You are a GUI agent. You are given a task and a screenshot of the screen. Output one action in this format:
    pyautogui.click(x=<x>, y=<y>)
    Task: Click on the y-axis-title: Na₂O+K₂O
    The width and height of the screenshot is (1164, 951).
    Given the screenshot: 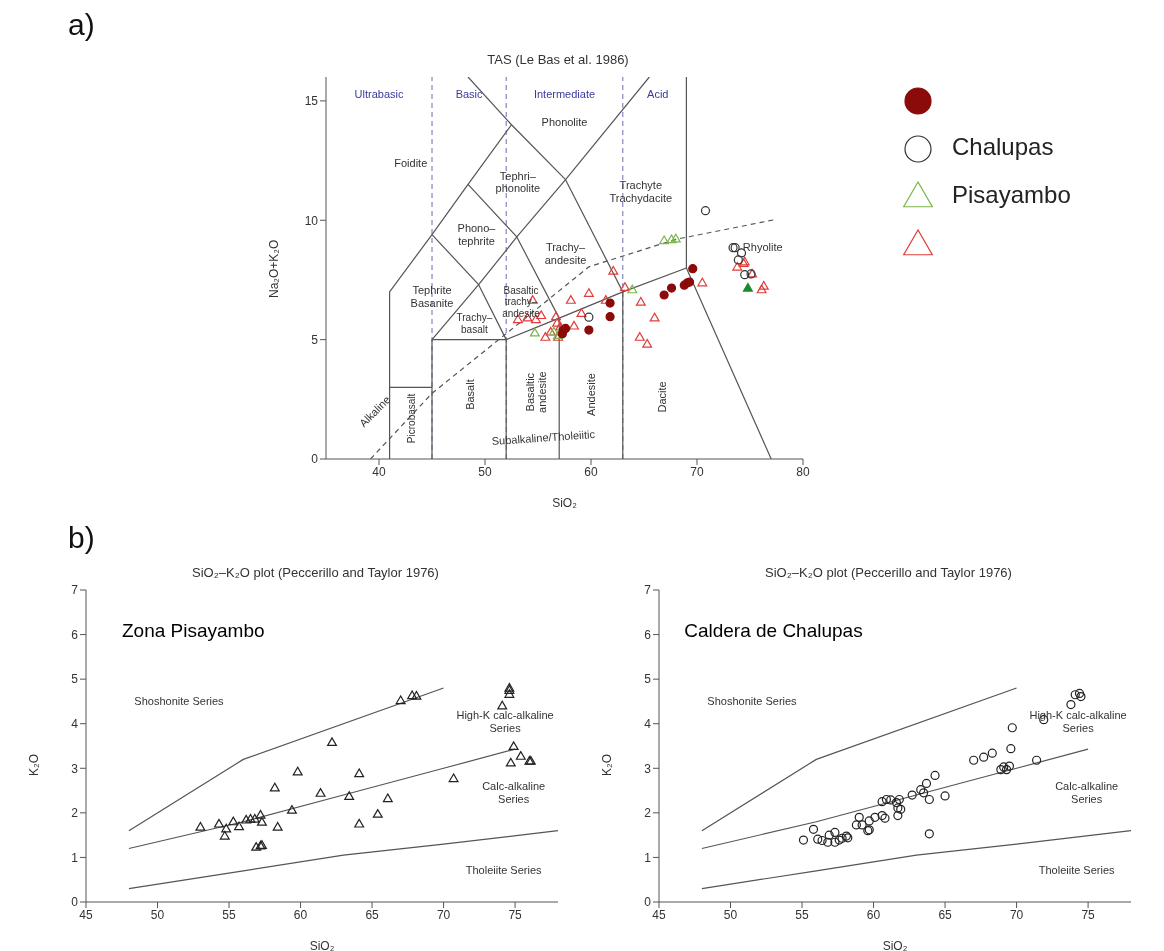 What is the action you would take?
    pyautogui.click(x=274, y=268)
    